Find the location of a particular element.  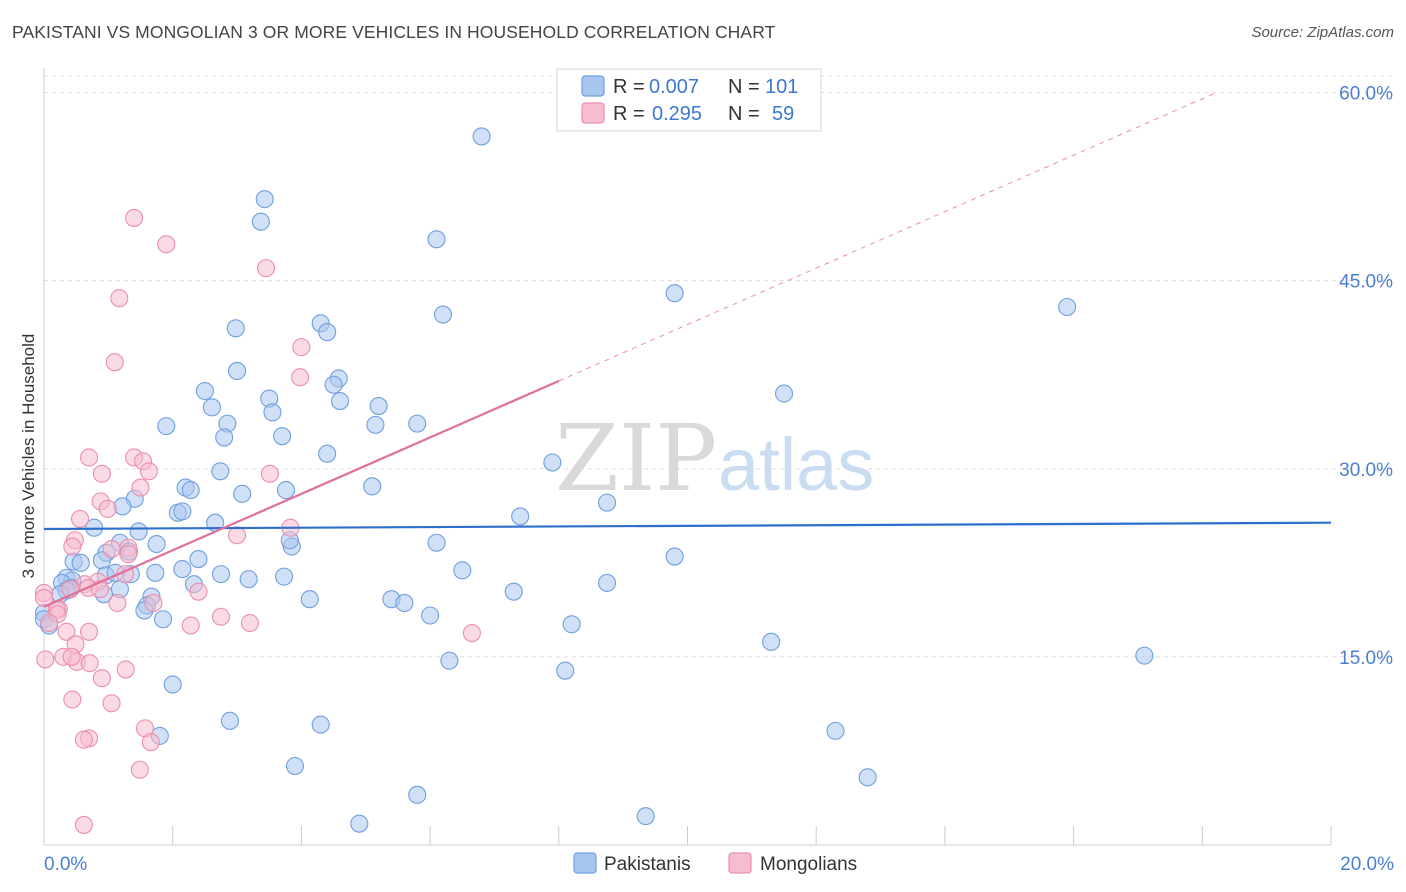

legend-r-label-1: R = is located at coordinates (629, 87).